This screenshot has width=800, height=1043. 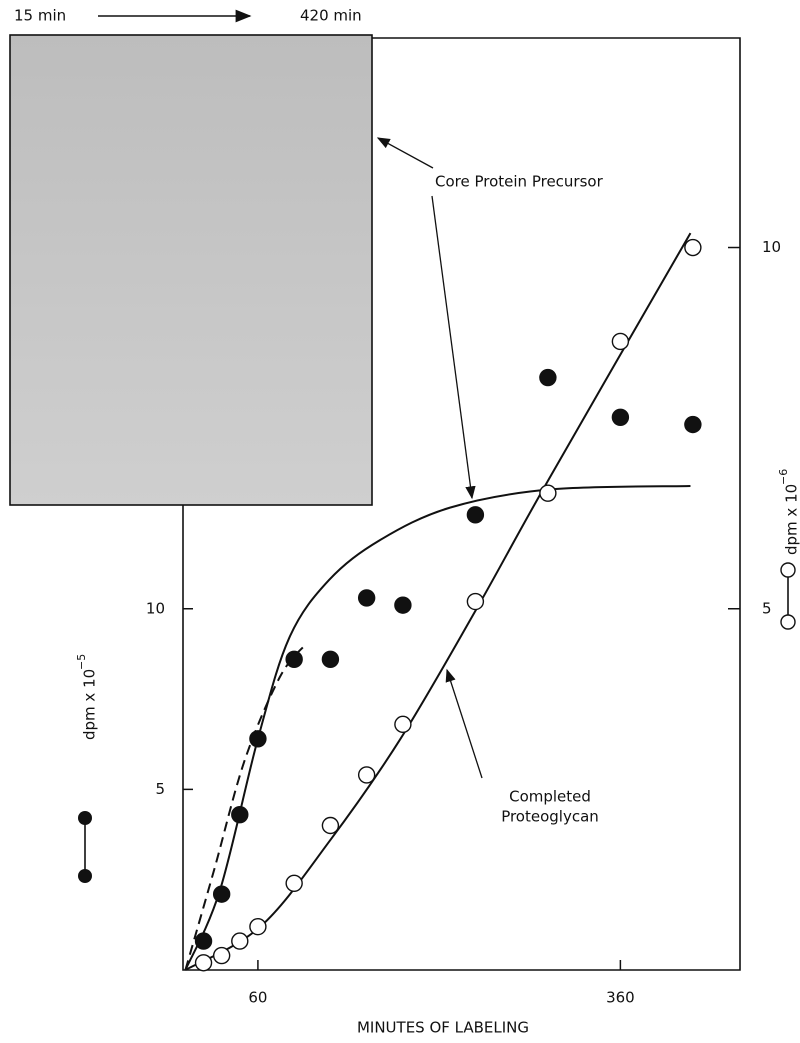 What do you see at coordinates (783, 477) in the screenshot?
I see `y2-axis-label-exponent: −6` at bounding box center [783, 477].